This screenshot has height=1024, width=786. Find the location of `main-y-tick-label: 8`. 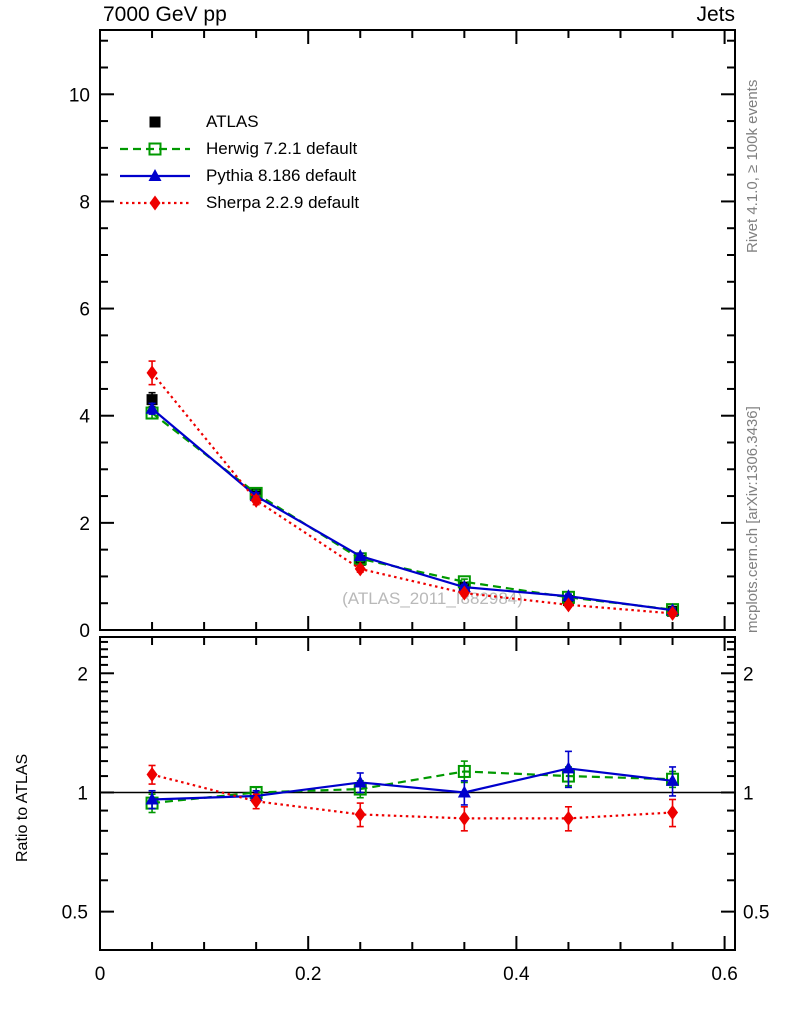

main-y-tick-label: 8 is located at coordinates (84, 202).